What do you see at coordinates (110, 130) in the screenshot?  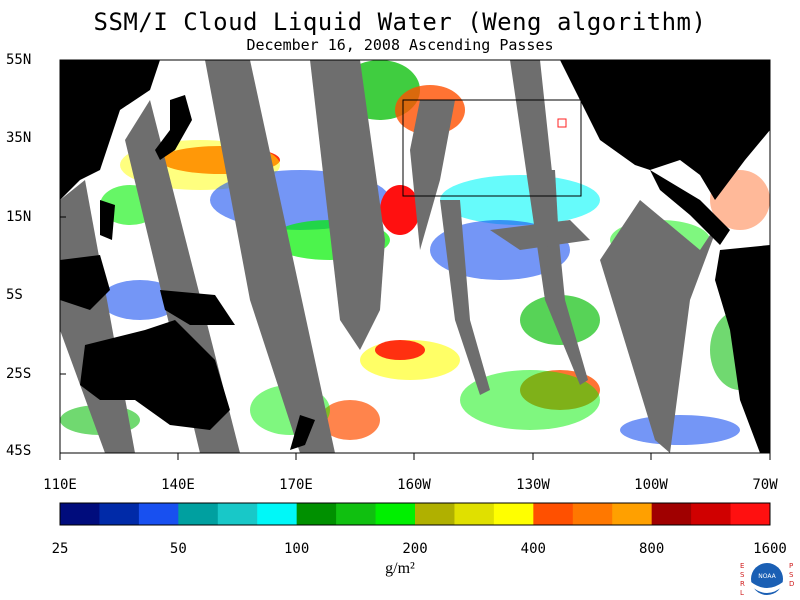 I see `asia-land` at bounding box center [110, 130].